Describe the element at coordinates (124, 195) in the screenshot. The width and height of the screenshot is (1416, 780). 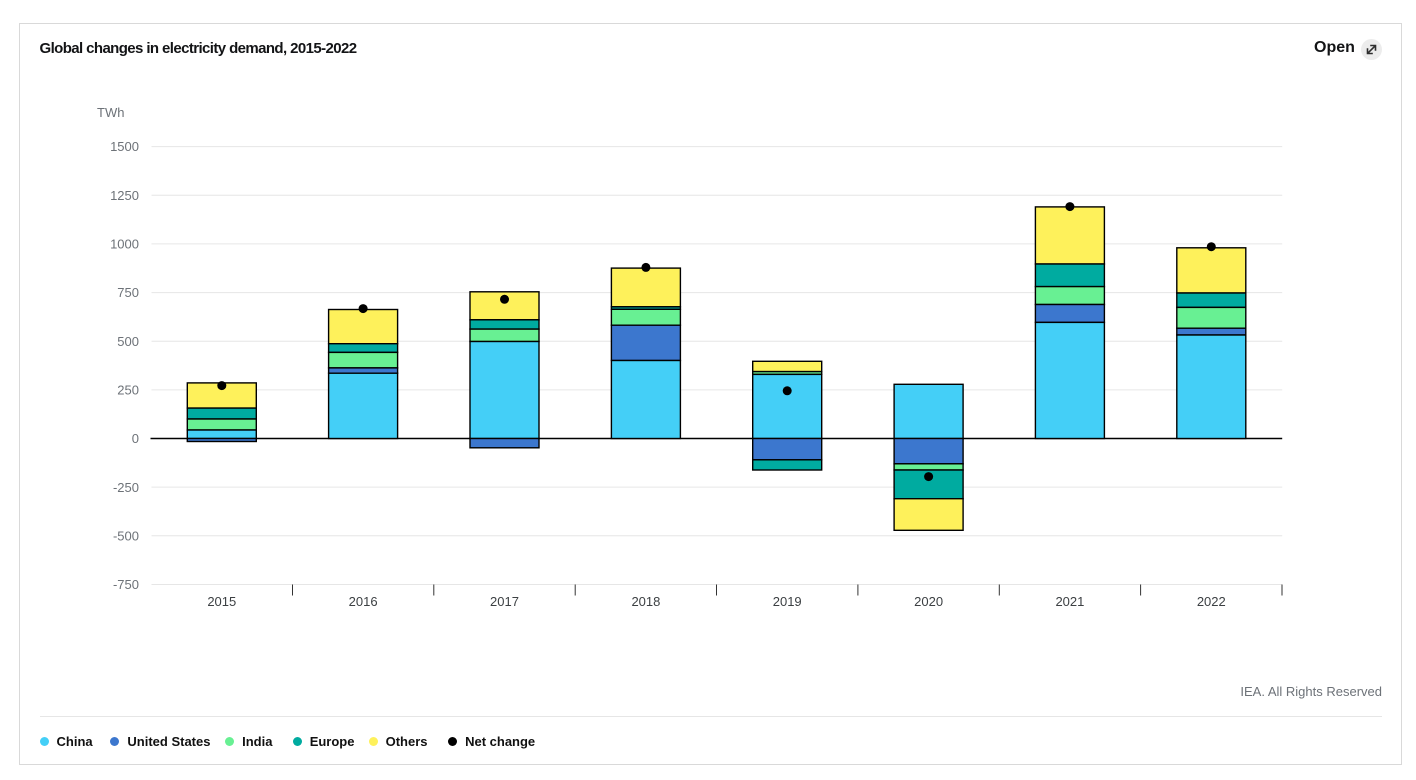
I see `svg-text: 1250` at that location.